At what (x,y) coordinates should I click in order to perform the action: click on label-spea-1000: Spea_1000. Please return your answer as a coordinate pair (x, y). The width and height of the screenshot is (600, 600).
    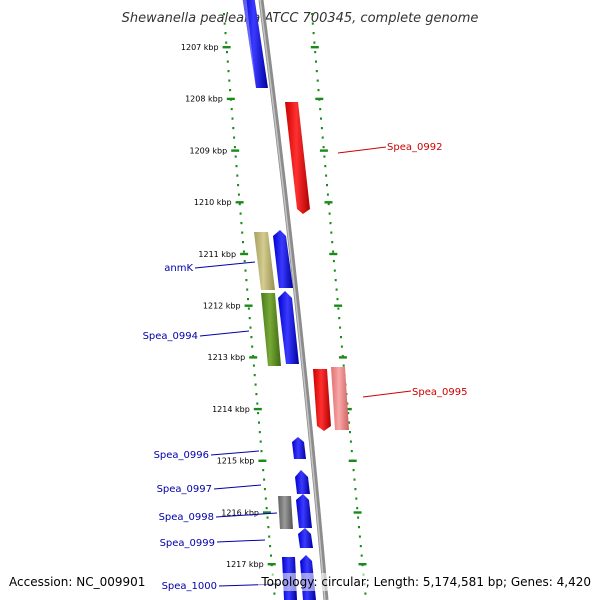
    Looking at the image, I should click on (189, 586).